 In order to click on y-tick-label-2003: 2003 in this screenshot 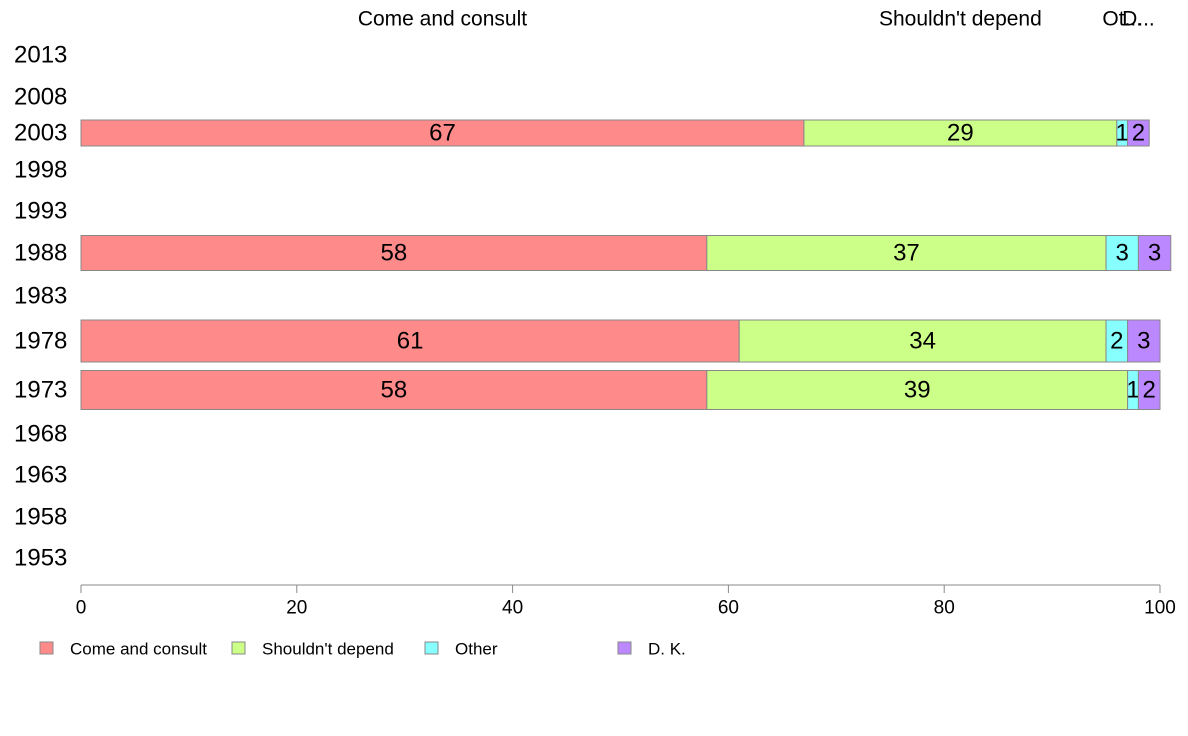, I will do `click(40, 133)`.